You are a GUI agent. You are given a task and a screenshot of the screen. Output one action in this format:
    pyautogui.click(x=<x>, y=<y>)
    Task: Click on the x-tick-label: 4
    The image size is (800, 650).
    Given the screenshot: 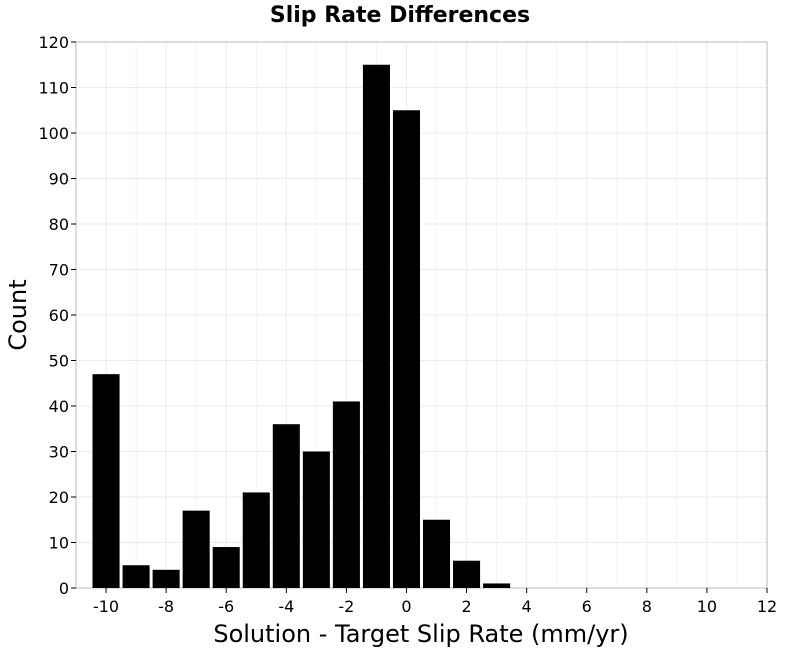 What is the action you would take?
    pyautogui.click(x=527, y=606)
    